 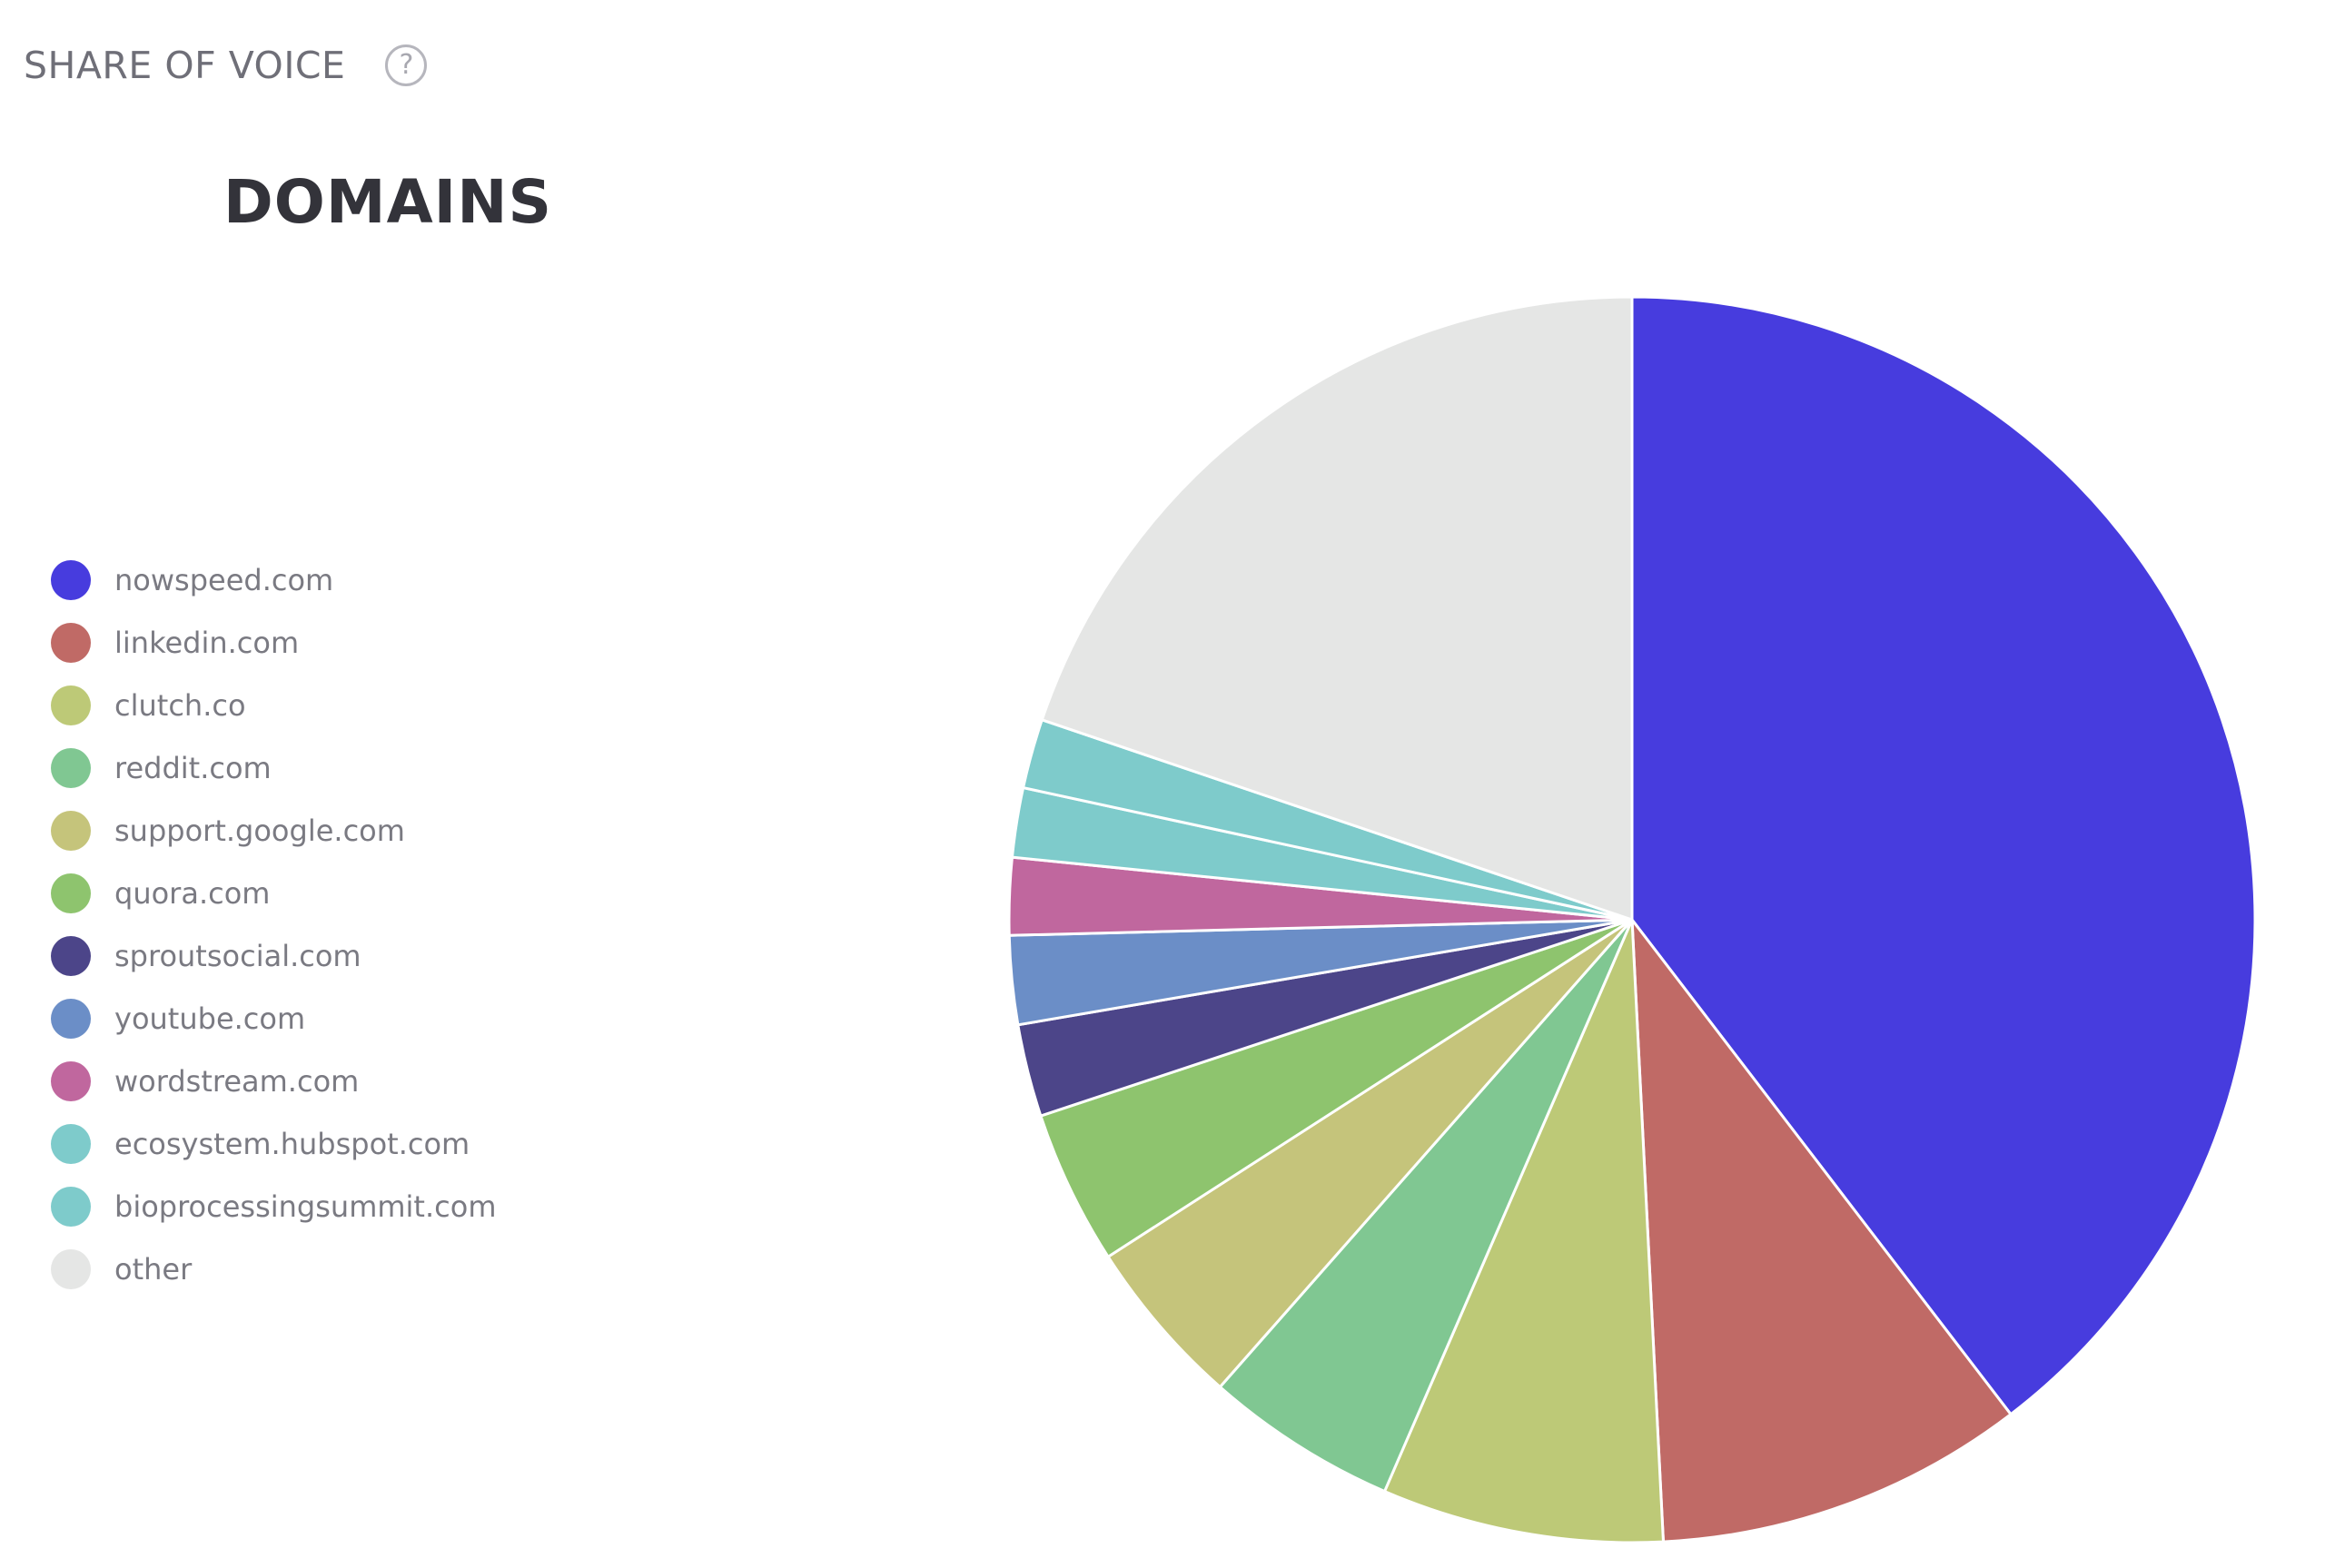 I want to click on share-of-voice-header: SHARE OF VOICE ?, so click(x=226, y=65).